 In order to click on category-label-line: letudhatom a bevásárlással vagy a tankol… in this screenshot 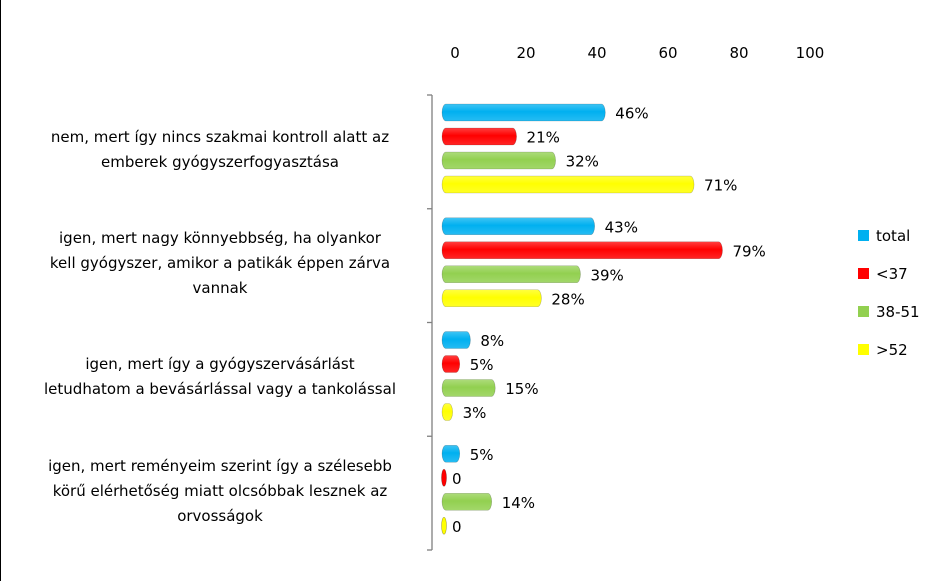, I will do `click(220, 389)`.